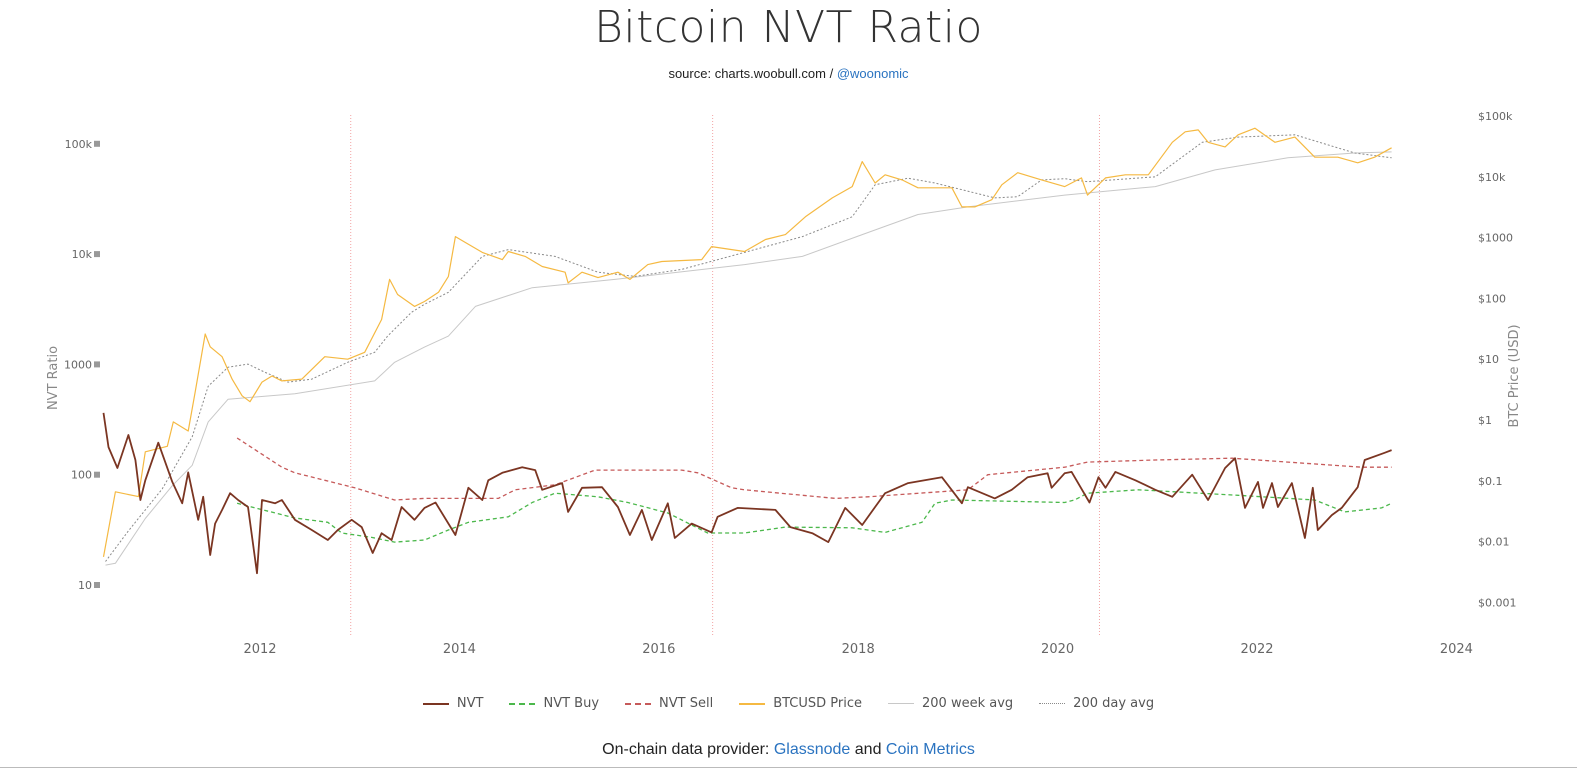  Describe the element at coordinates (814, 469) in the screenshot. I see `series-line-nvt-sell` at that location.